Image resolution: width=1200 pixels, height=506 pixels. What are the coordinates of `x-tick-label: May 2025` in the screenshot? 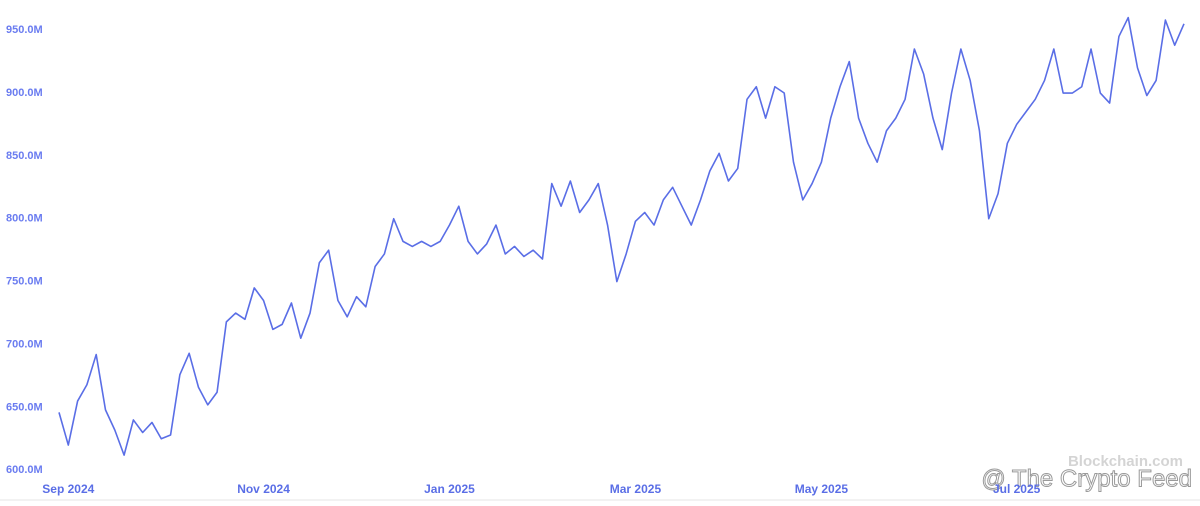 It's located at (822, 489).